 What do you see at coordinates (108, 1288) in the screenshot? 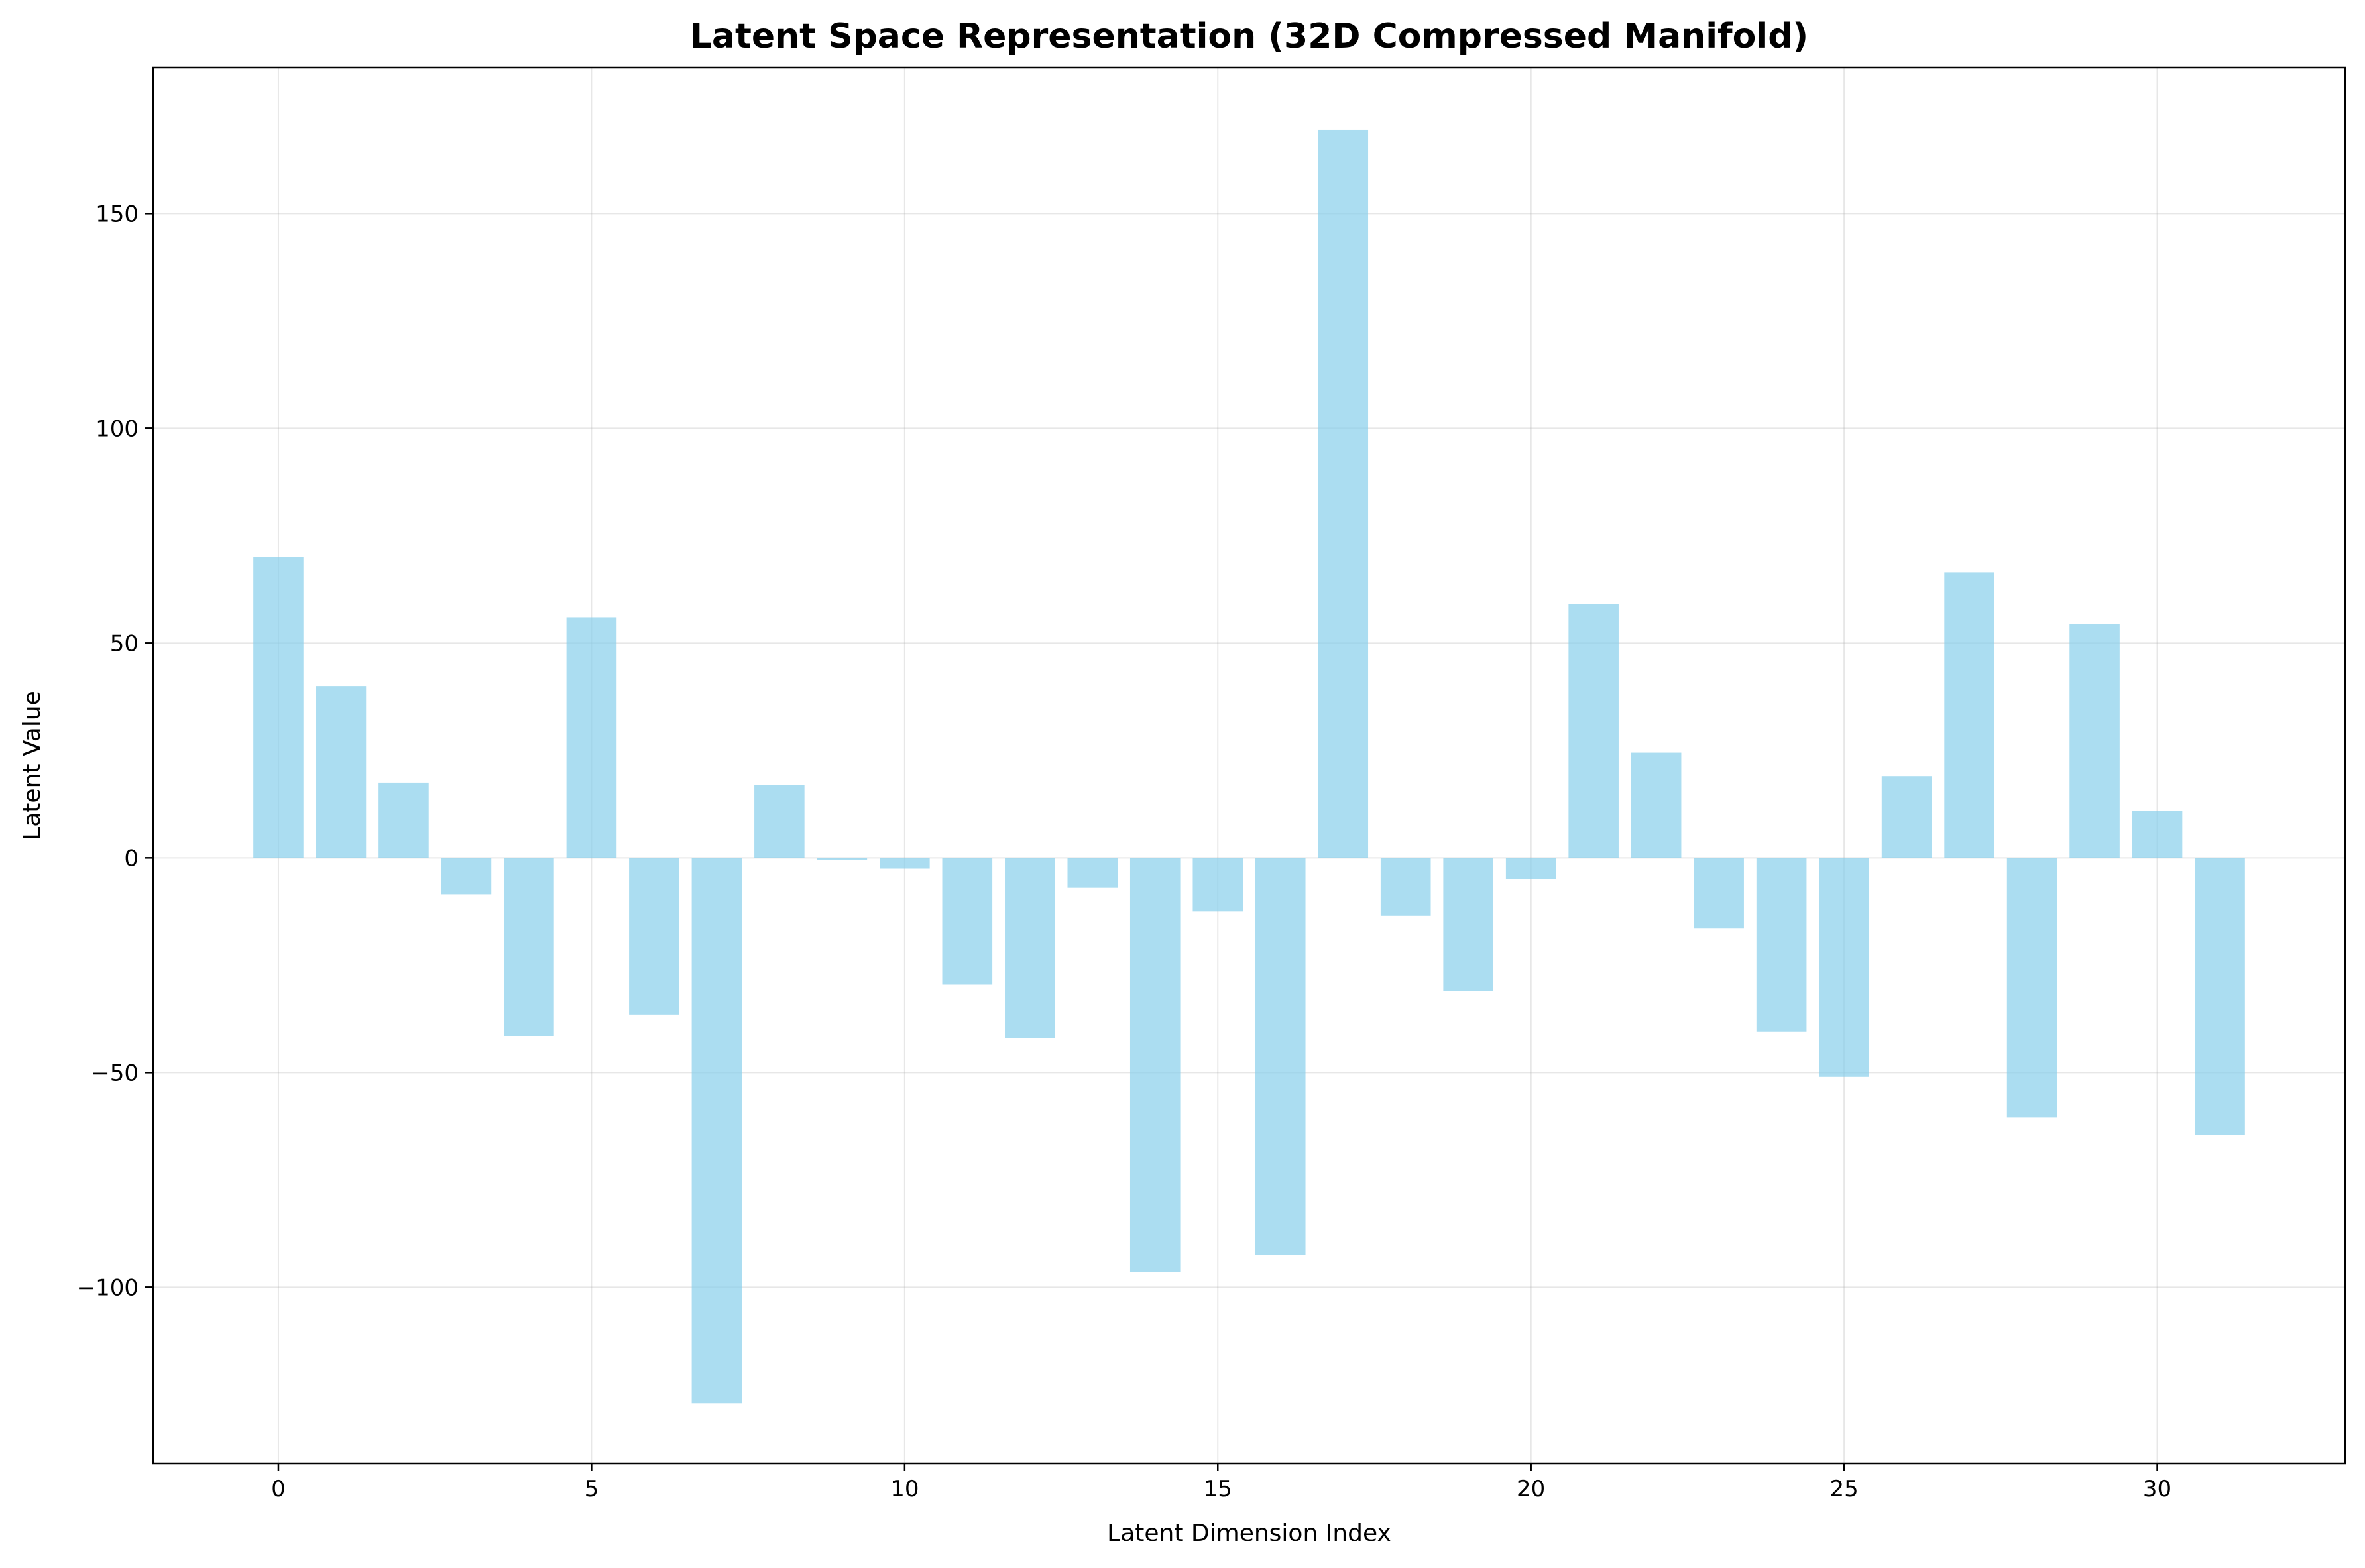
I see `y-tick-label: −100` at bounding box center [108, 1288].